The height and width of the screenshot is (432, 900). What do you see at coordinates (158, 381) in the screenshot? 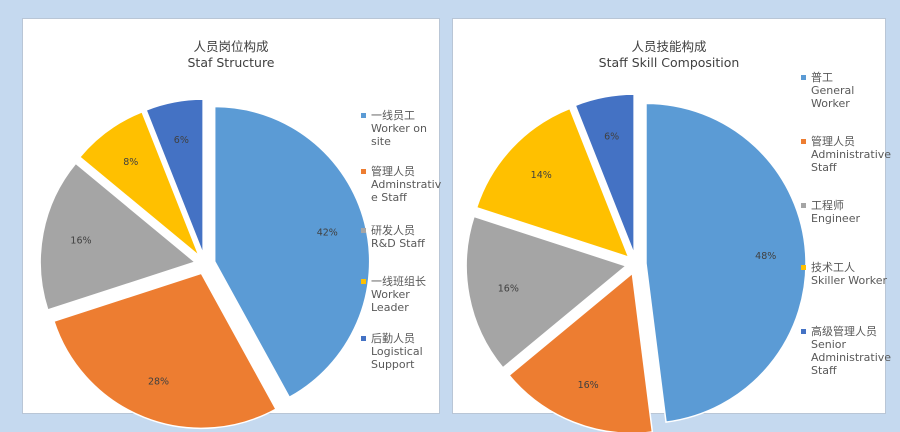
I see `slice-data-label: 28%` at bounding box center [158, 381].